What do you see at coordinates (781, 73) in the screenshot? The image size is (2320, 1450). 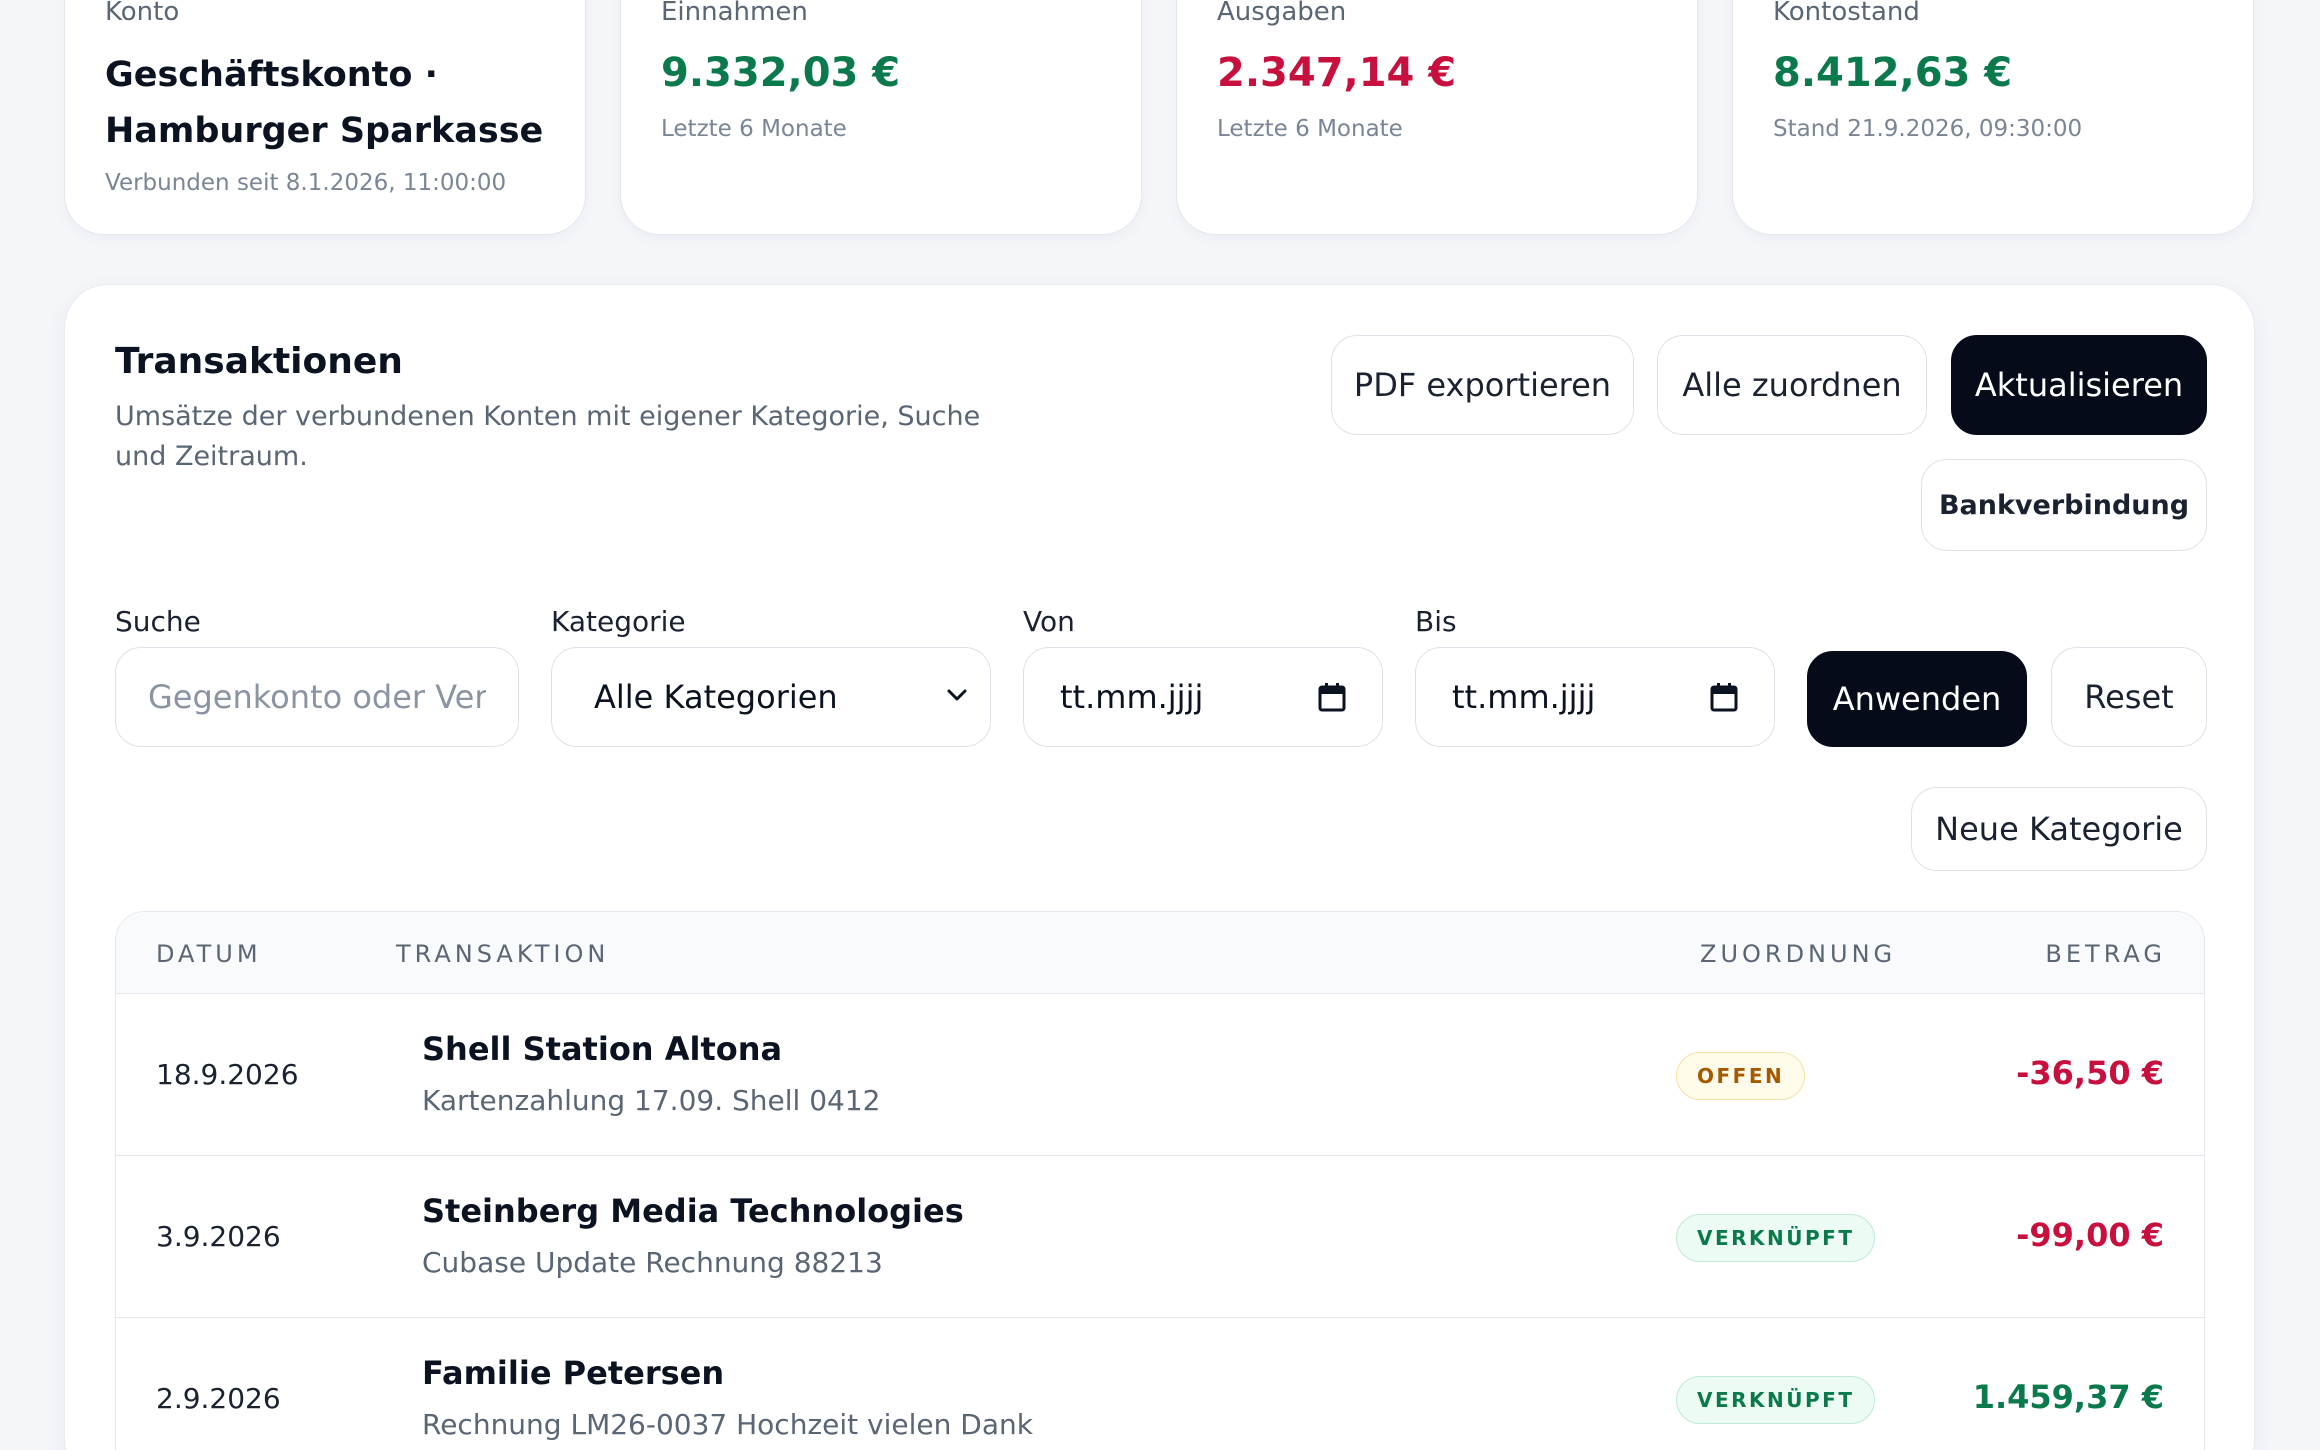 I see `income-value: 9.332,03 €` at bounding box center [781, 73].